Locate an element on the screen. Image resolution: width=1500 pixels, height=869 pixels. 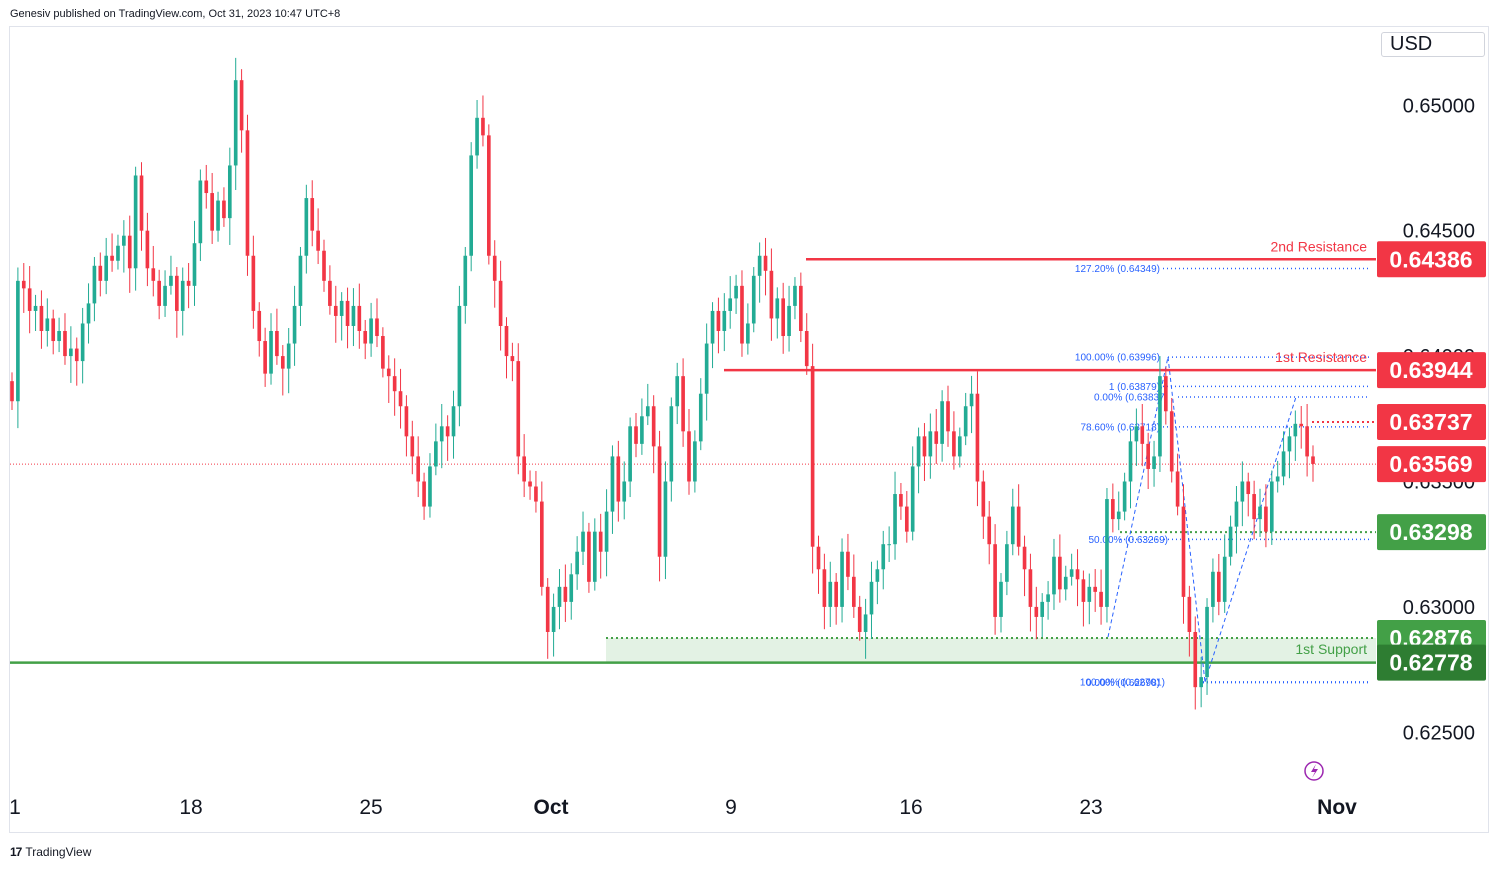
x-tick-label: 16 is located at coordinates (910, 807).